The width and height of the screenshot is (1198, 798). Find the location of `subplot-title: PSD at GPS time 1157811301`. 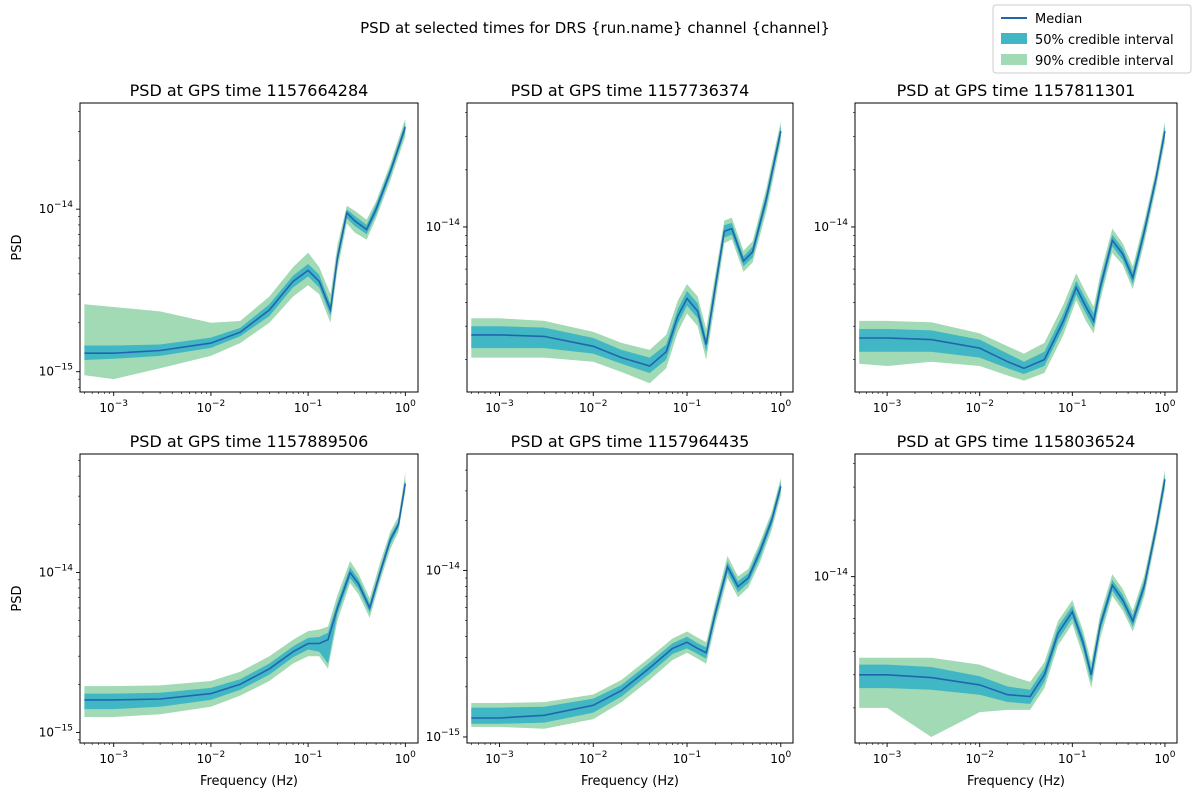

subplot-title: PSD at GPS time 1157811301 is located at coordinates (1016, 90).